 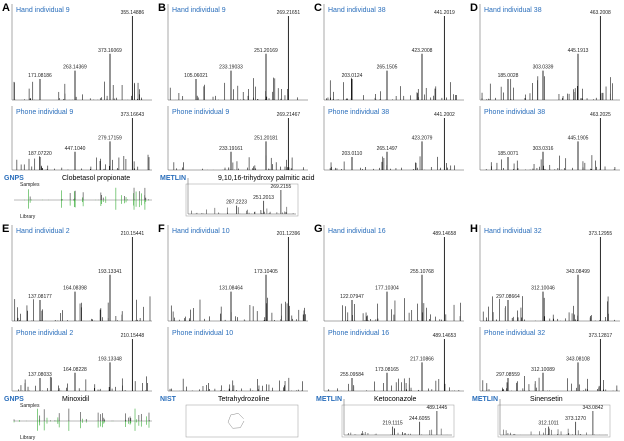 What do you see at coordinates (40, 375) in the screenshot?
I see `peak-label: 137.08033` at bounding box center [40, 375].